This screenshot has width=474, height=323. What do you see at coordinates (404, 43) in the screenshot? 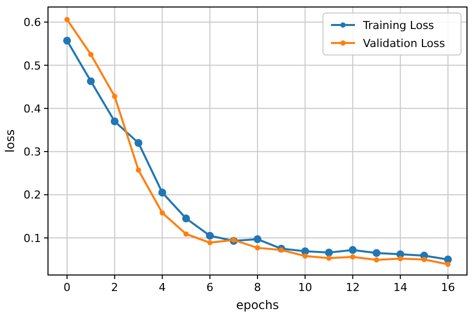
I see `legend-label: Validation Loss` at bounding box center [404, 43].